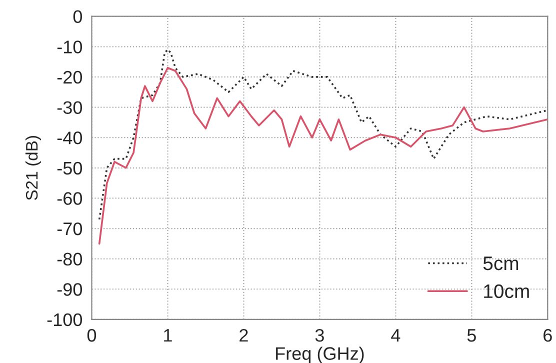 The width and height of the screenshot is (556, 363). What do you see at coordinates (500, 263) in the screenshot?
I see `legend-label: 5cm` at bounding box center [500, 263].